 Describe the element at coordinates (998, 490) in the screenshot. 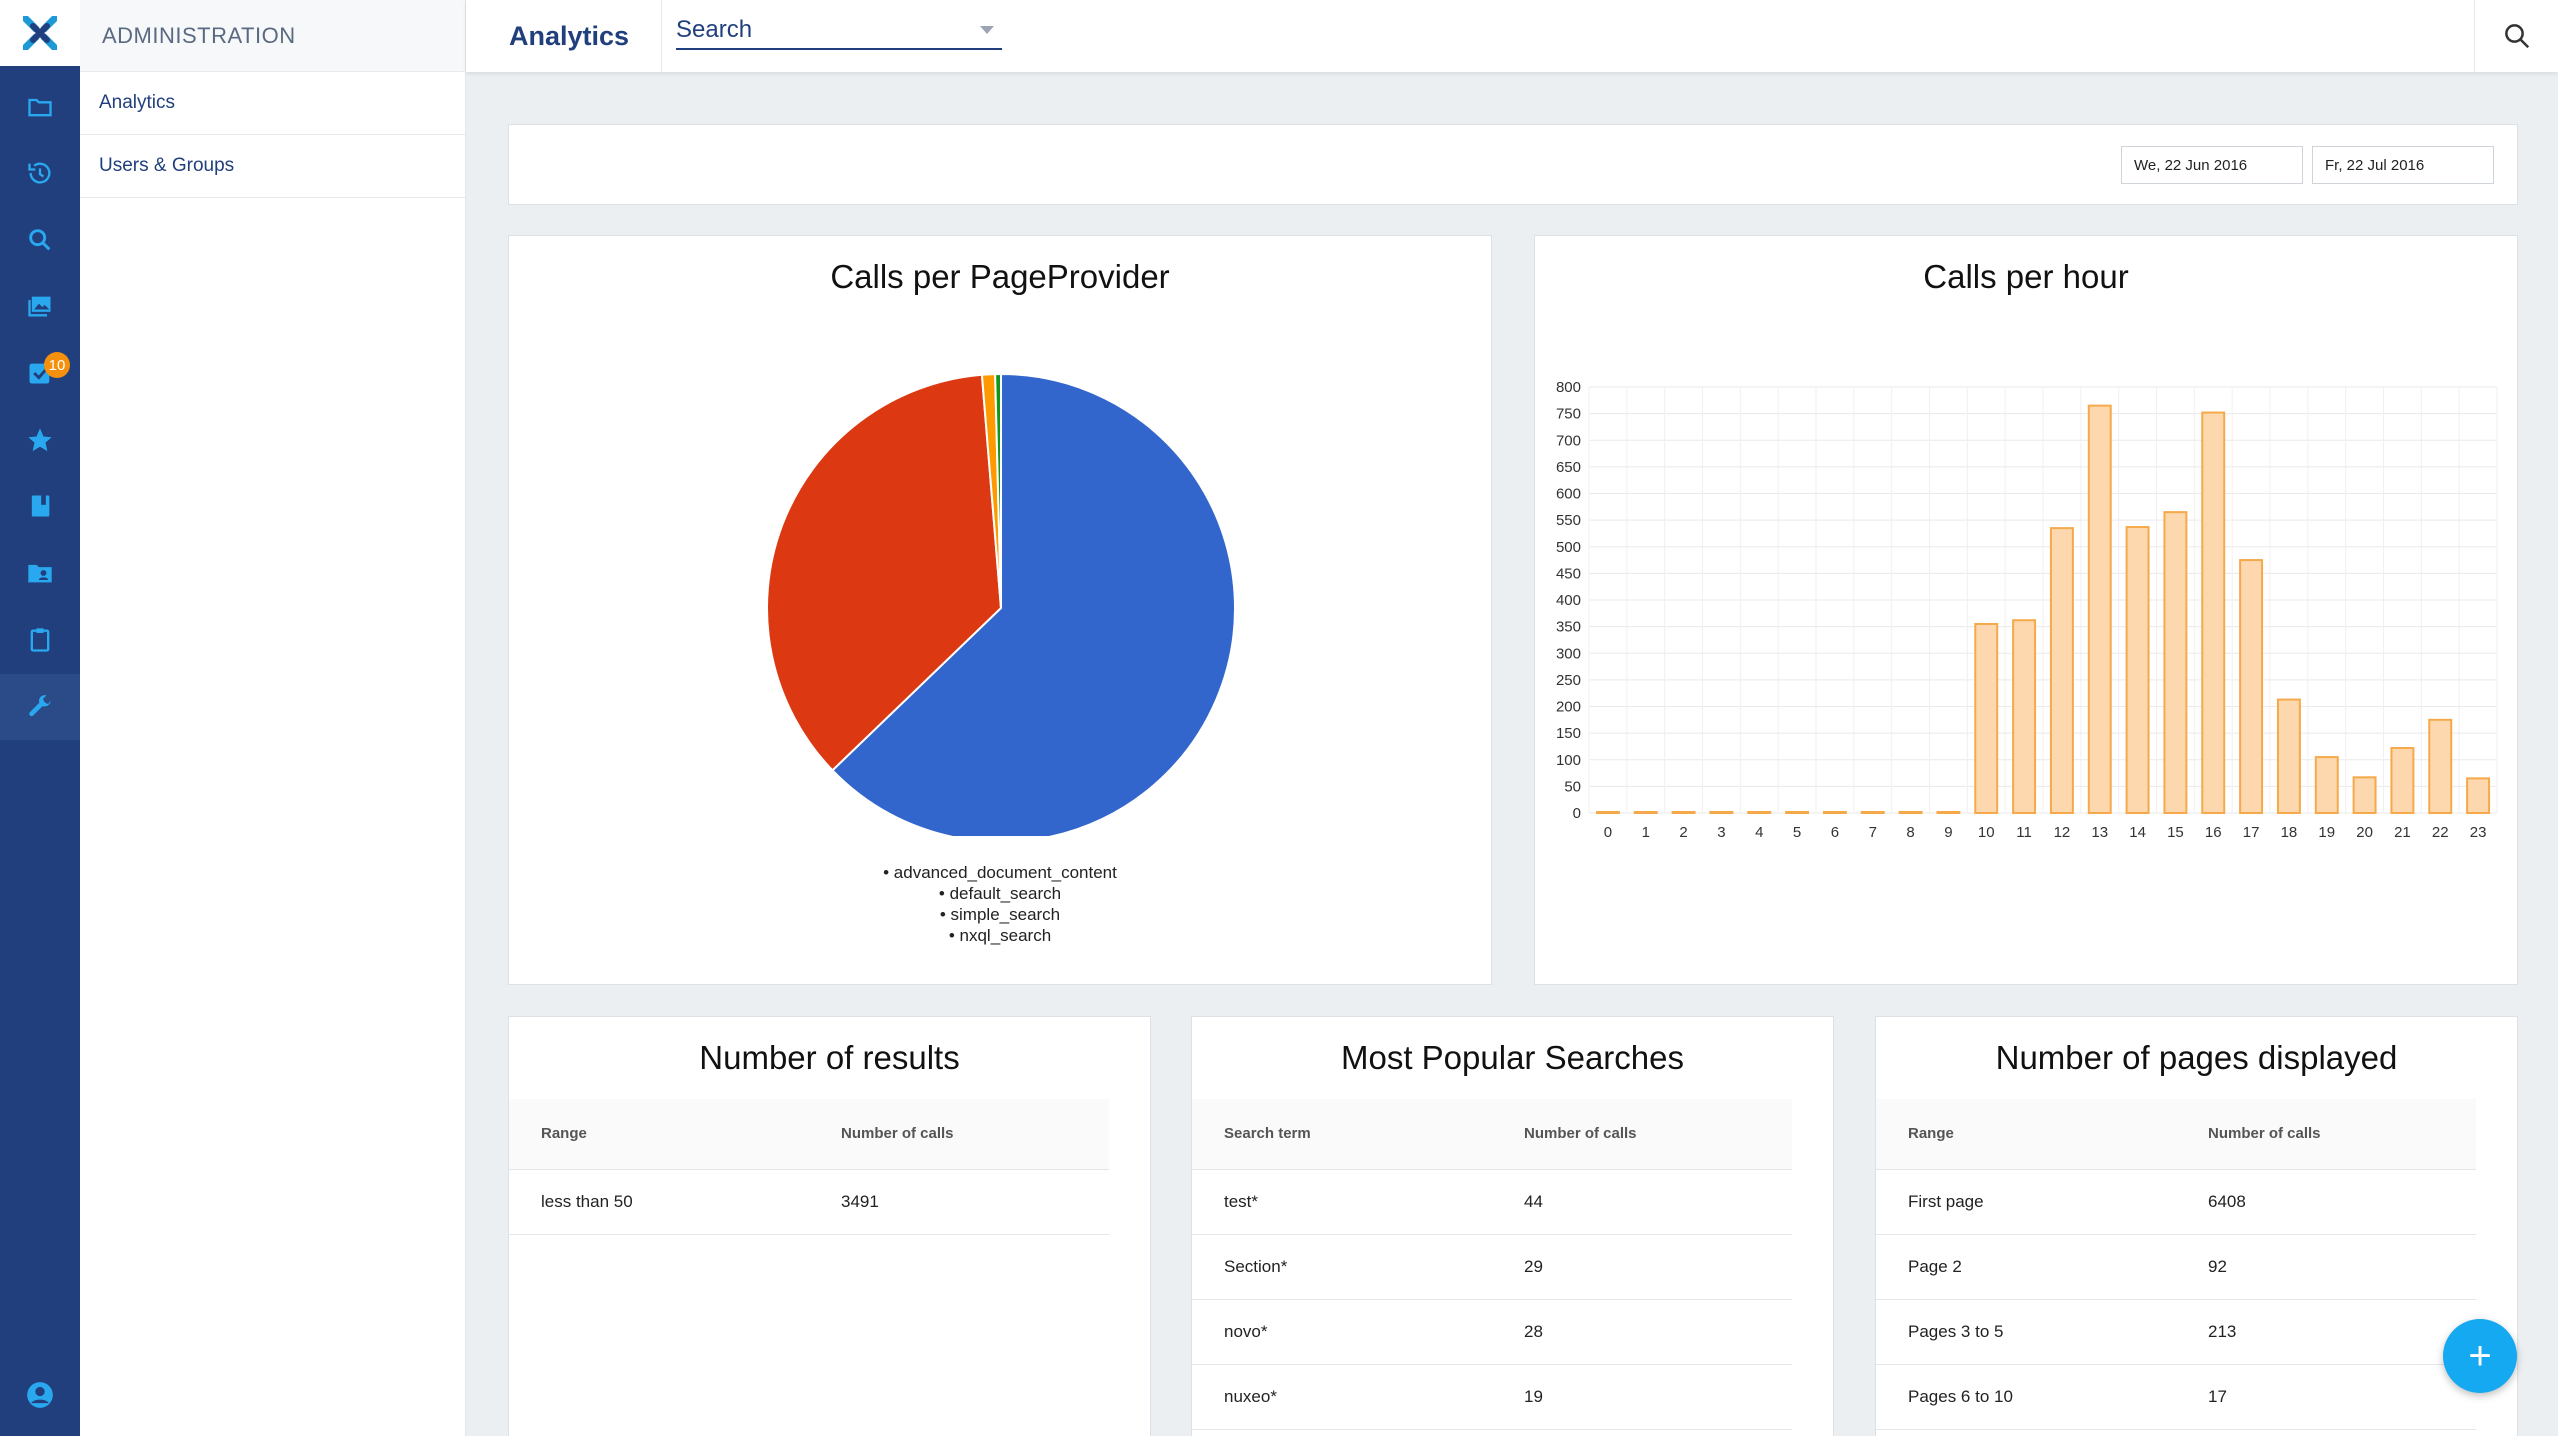

I see `pie-slice-nxql_search` at that location.